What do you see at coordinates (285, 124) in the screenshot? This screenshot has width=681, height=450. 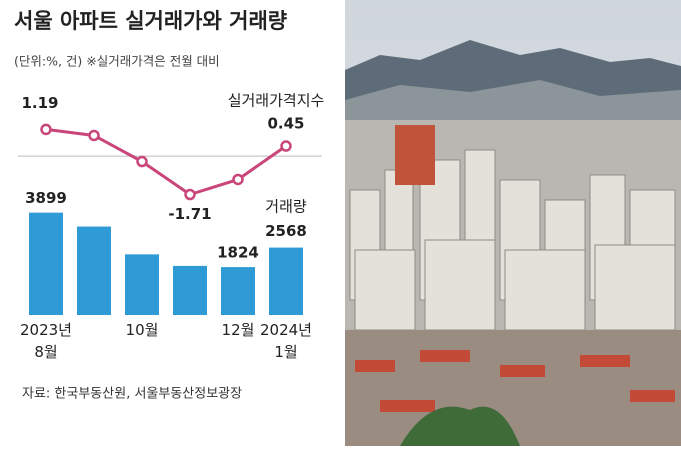 I see `line-value-label: 0.45` at bounding box center [285, 124].